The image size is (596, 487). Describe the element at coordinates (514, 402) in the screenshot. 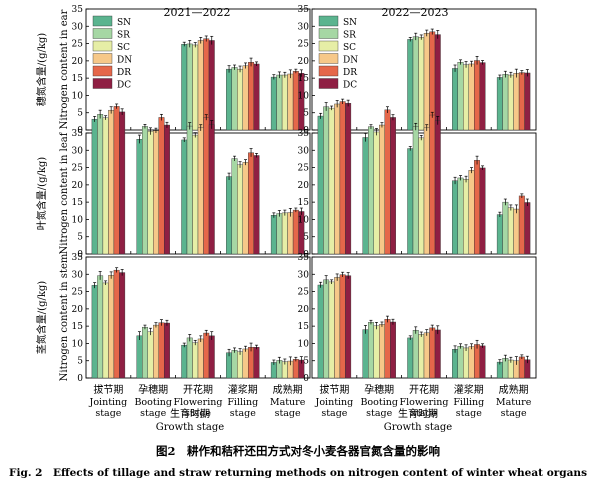

I see `x-tick-label-en: Mature` at that location.